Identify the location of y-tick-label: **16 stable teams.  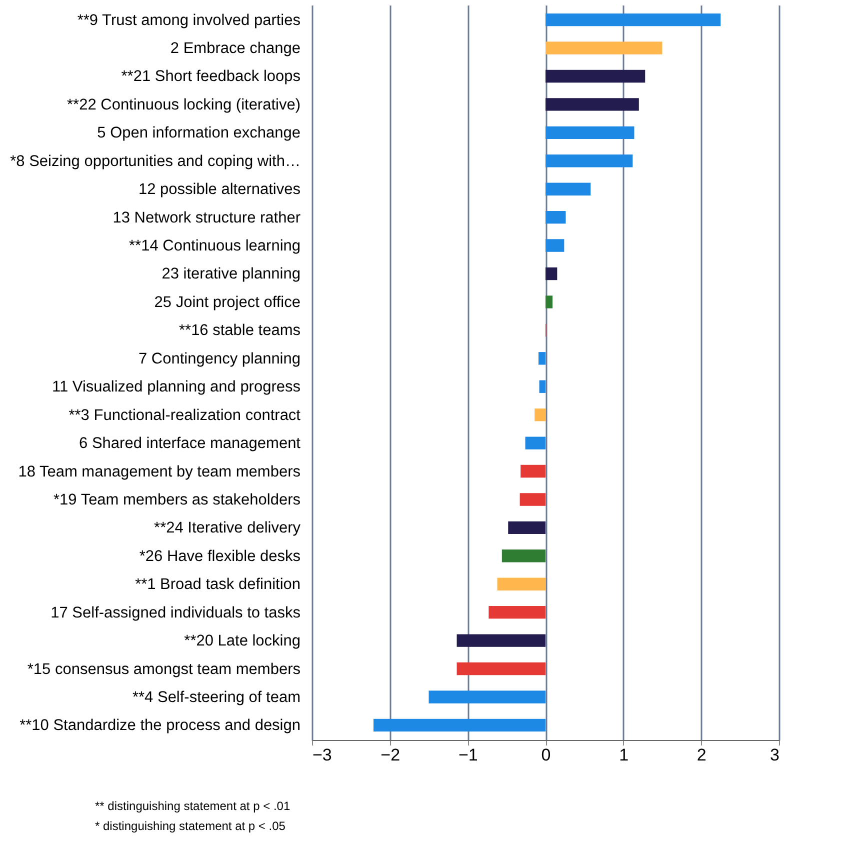
(240, 331).